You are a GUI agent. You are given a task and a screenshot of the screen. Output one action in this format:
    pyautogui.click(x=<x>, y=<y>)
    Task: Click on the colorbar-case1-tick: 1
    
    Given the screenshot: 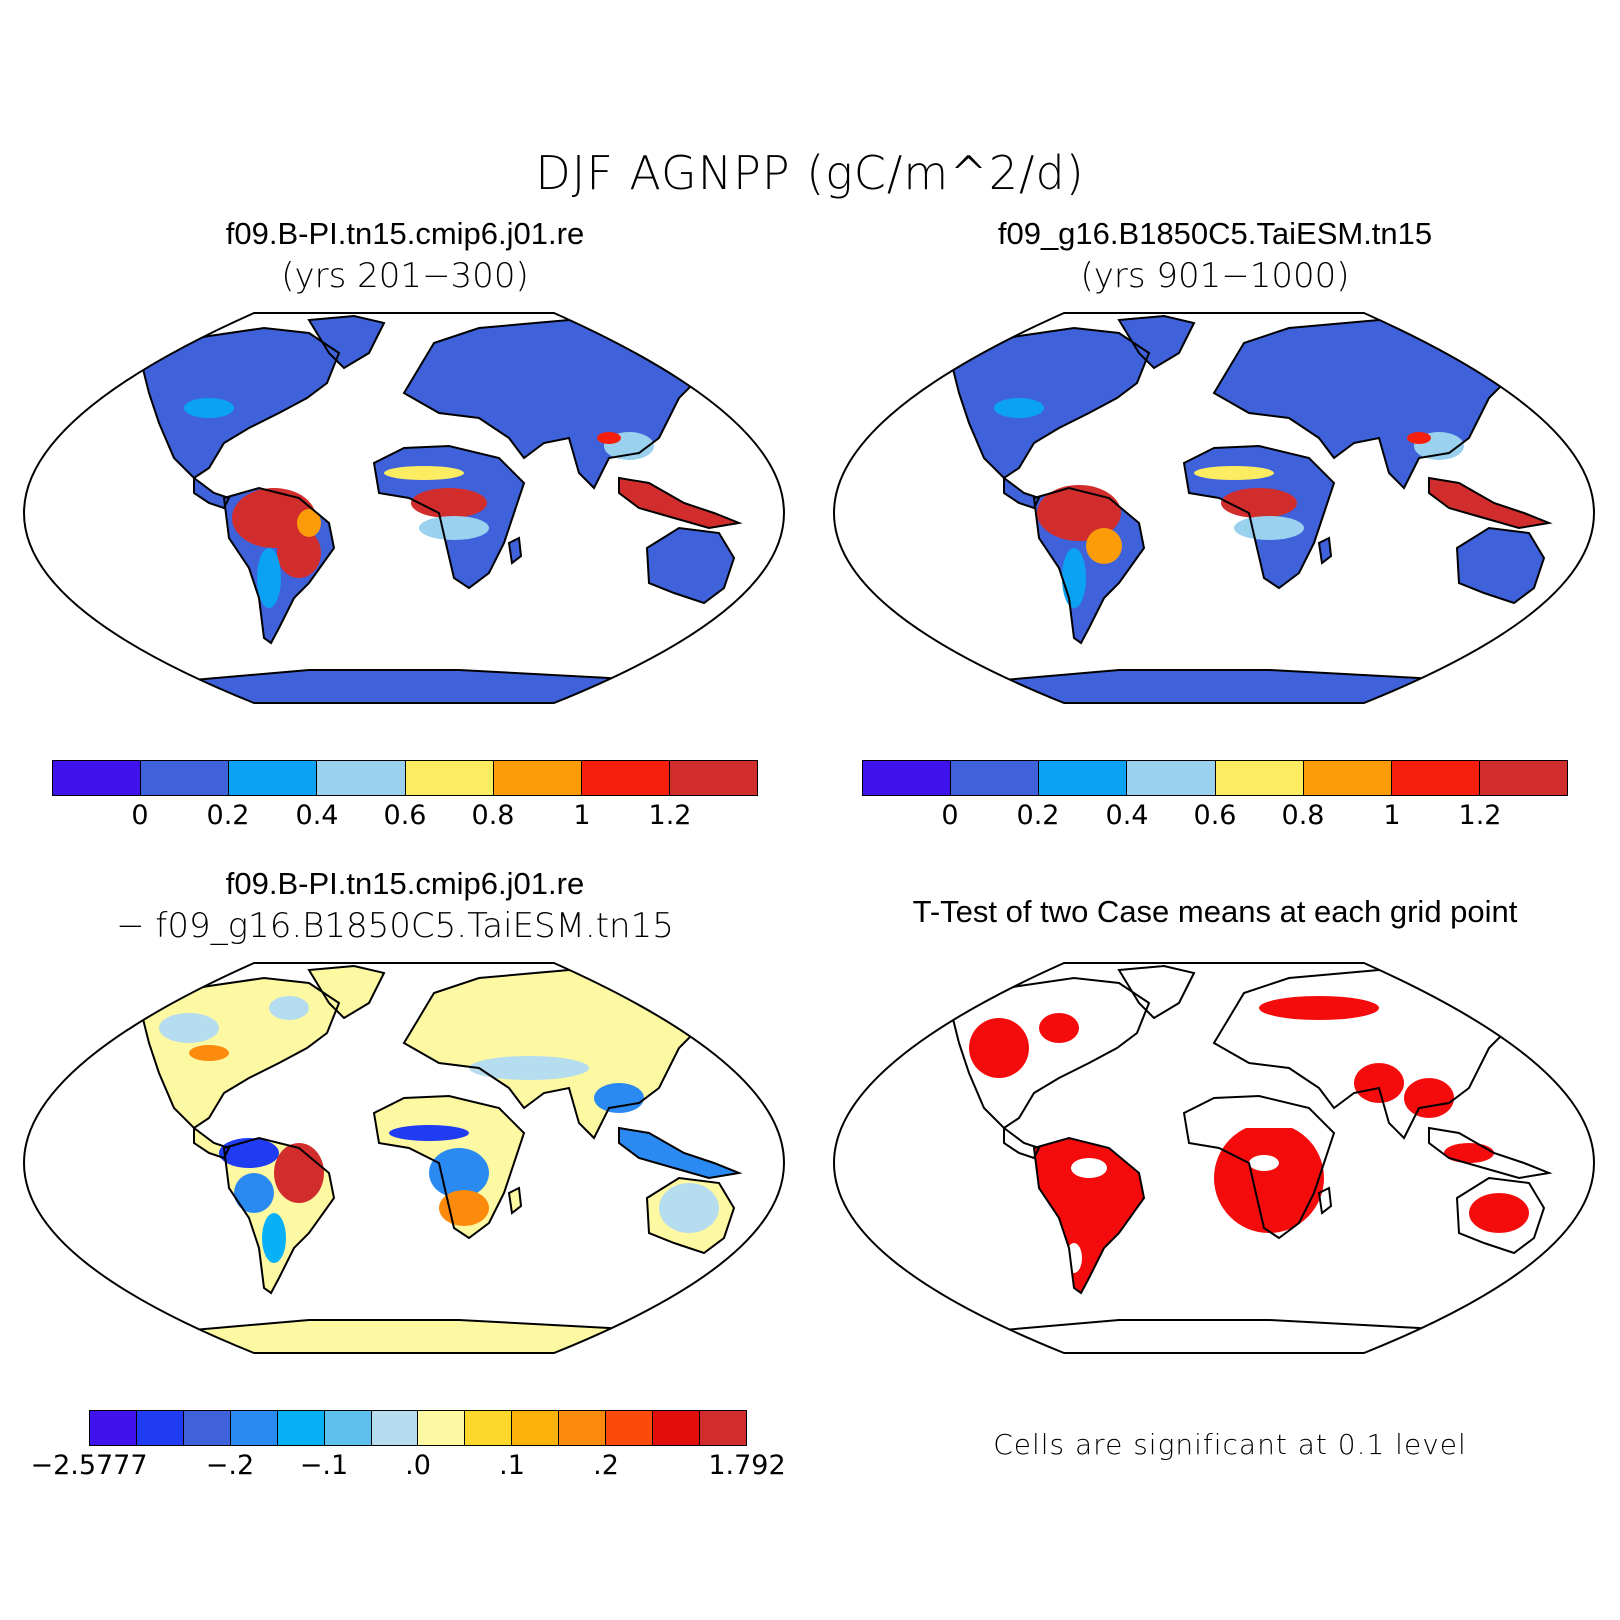 What is the action you would take?
    pyautogui.click(x=582, y=815)
    